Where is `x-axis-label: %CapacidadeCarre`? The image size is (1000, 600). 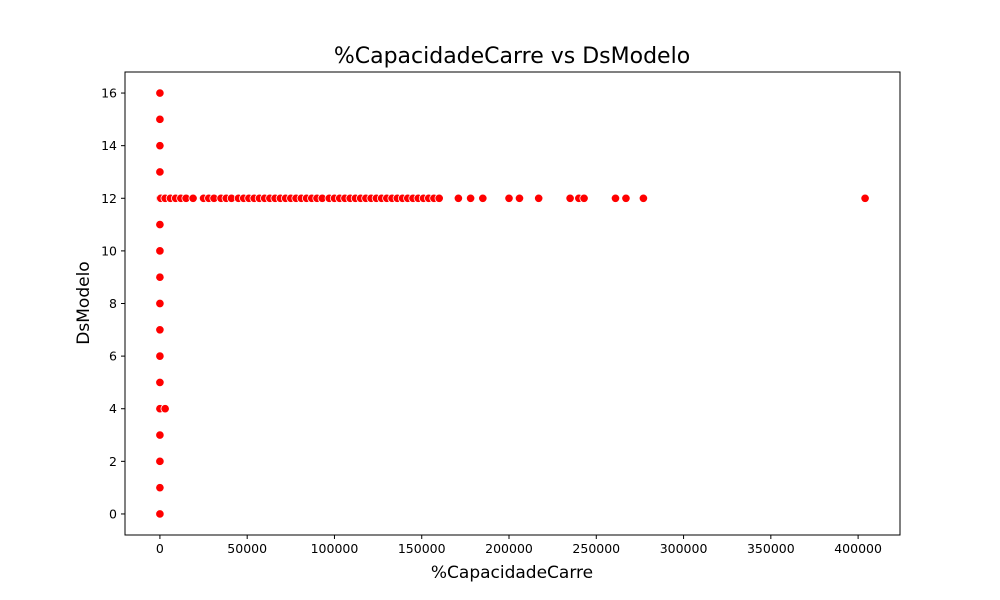
x-axis-label: %CapacidadeCarre is located at coordinates (512, 573).